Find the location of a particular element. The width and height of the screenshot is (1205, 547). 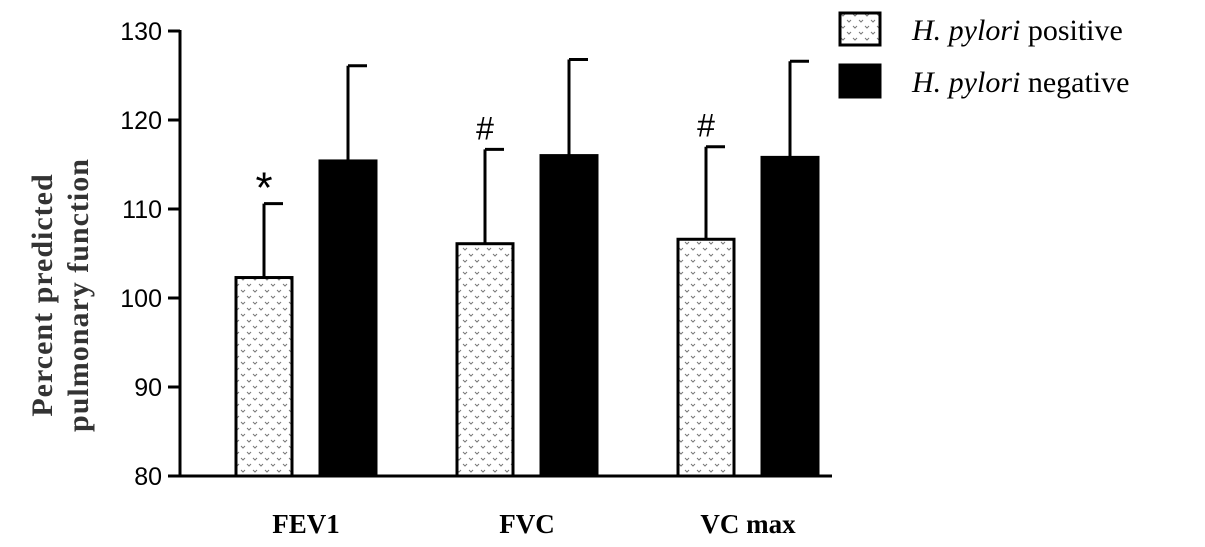

x-tick-labels: FEV1 FVC VC max is located at coordinates (534, 524).